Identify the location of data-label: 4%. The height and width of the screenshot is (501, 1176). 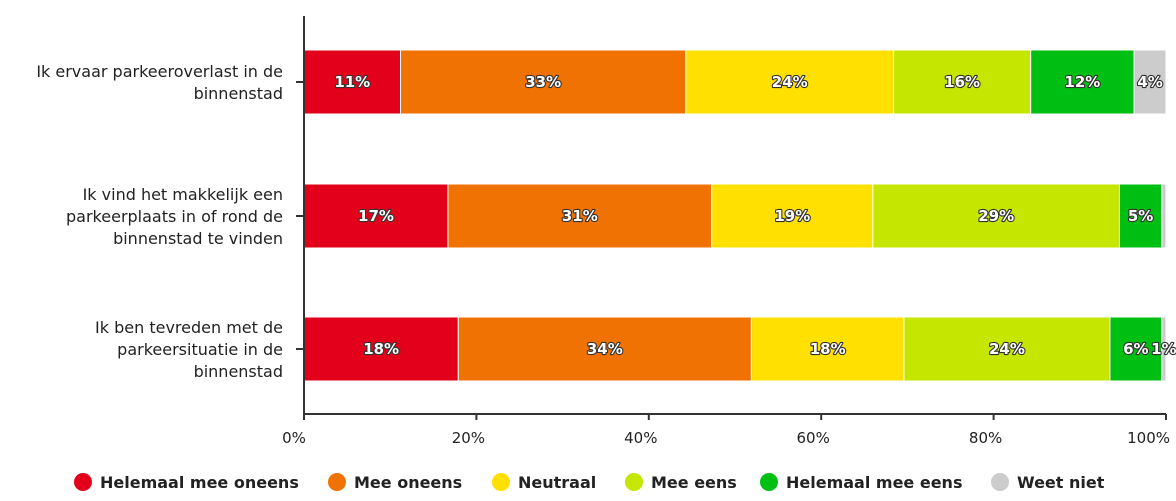
(1149, 82).